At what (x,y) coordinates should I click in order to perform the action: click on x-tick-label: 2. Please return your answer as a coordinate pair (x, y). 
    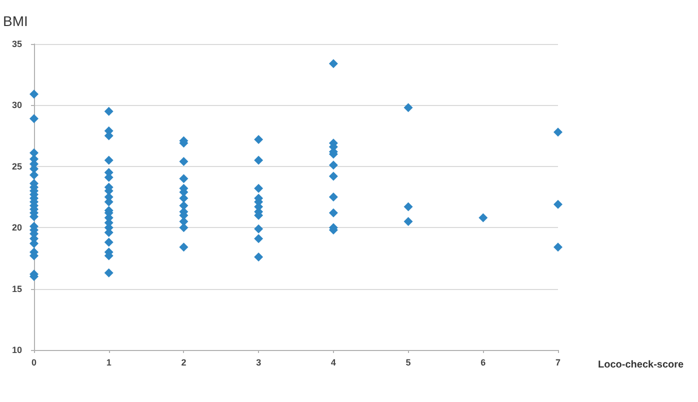
    Looking at the image, I should click on (183, 363).